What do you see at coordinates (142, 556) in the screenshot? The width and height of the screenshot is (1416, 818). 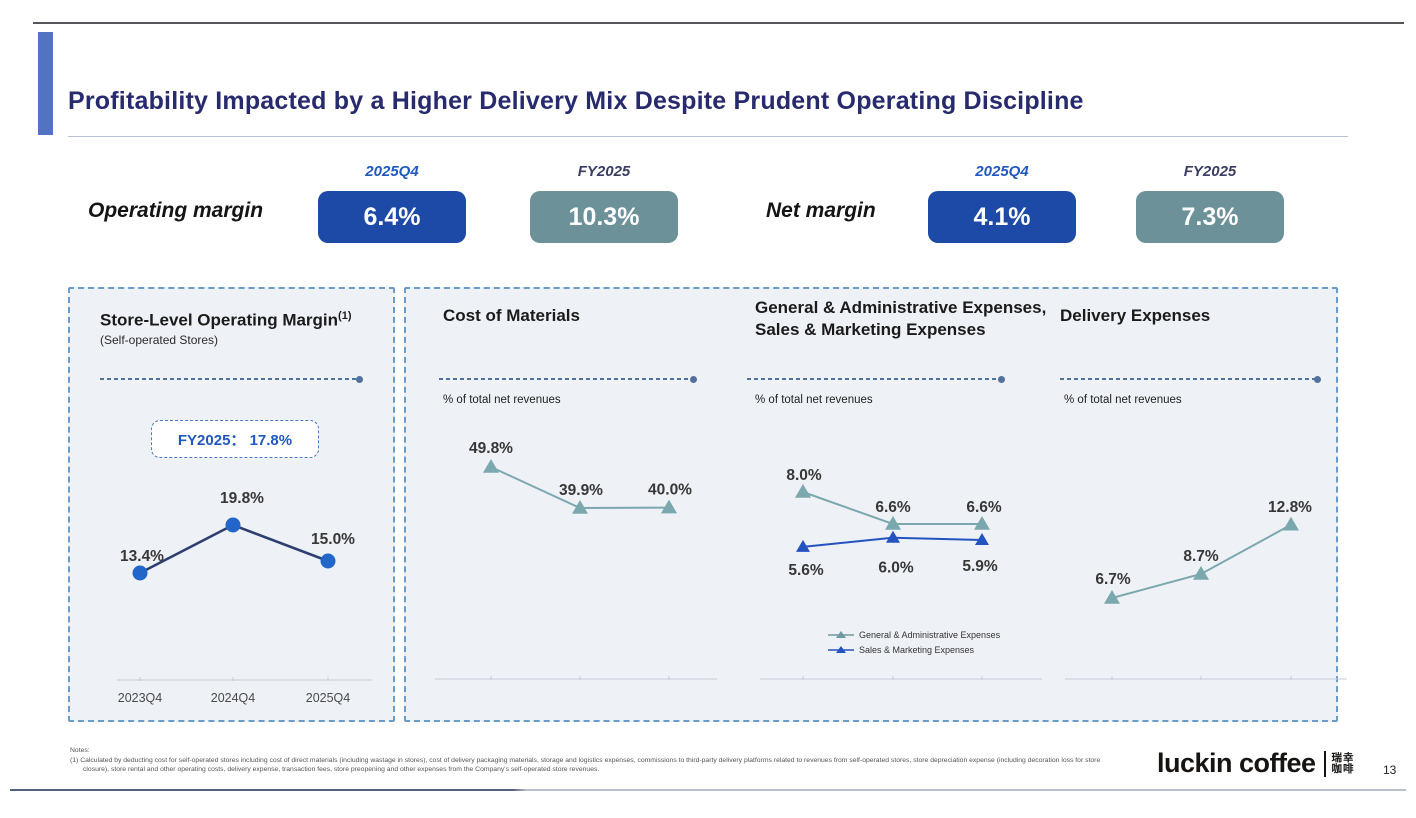 I see `svg-text: 13.4%` at bounding box center [142, 556].